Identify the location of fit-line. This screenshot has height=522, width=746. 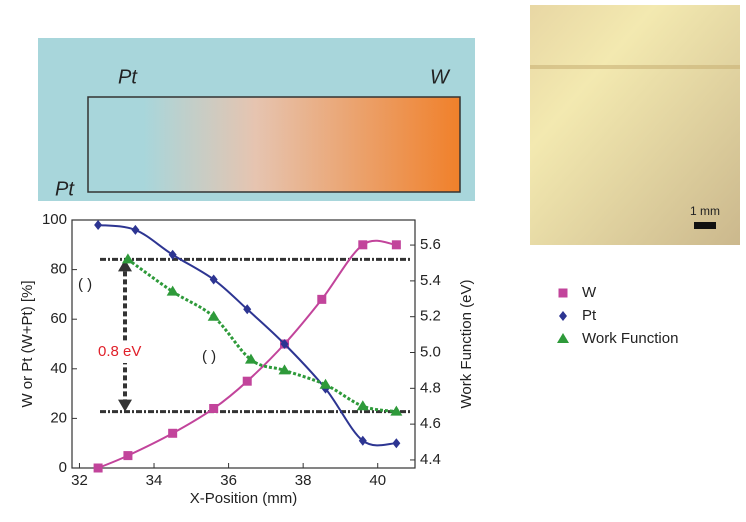
(262, 336).